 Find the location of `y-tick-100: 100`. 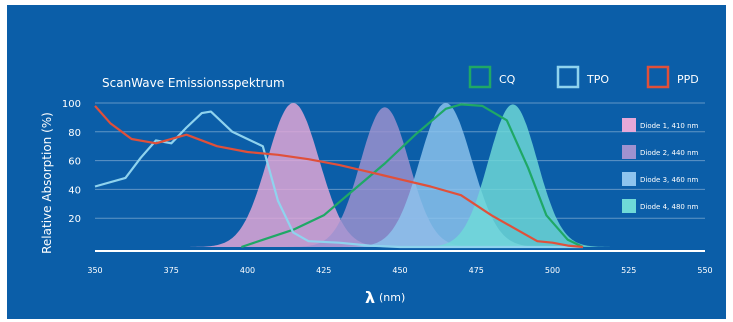

y-tick-100: 100 is located at coordinates (71, 104).